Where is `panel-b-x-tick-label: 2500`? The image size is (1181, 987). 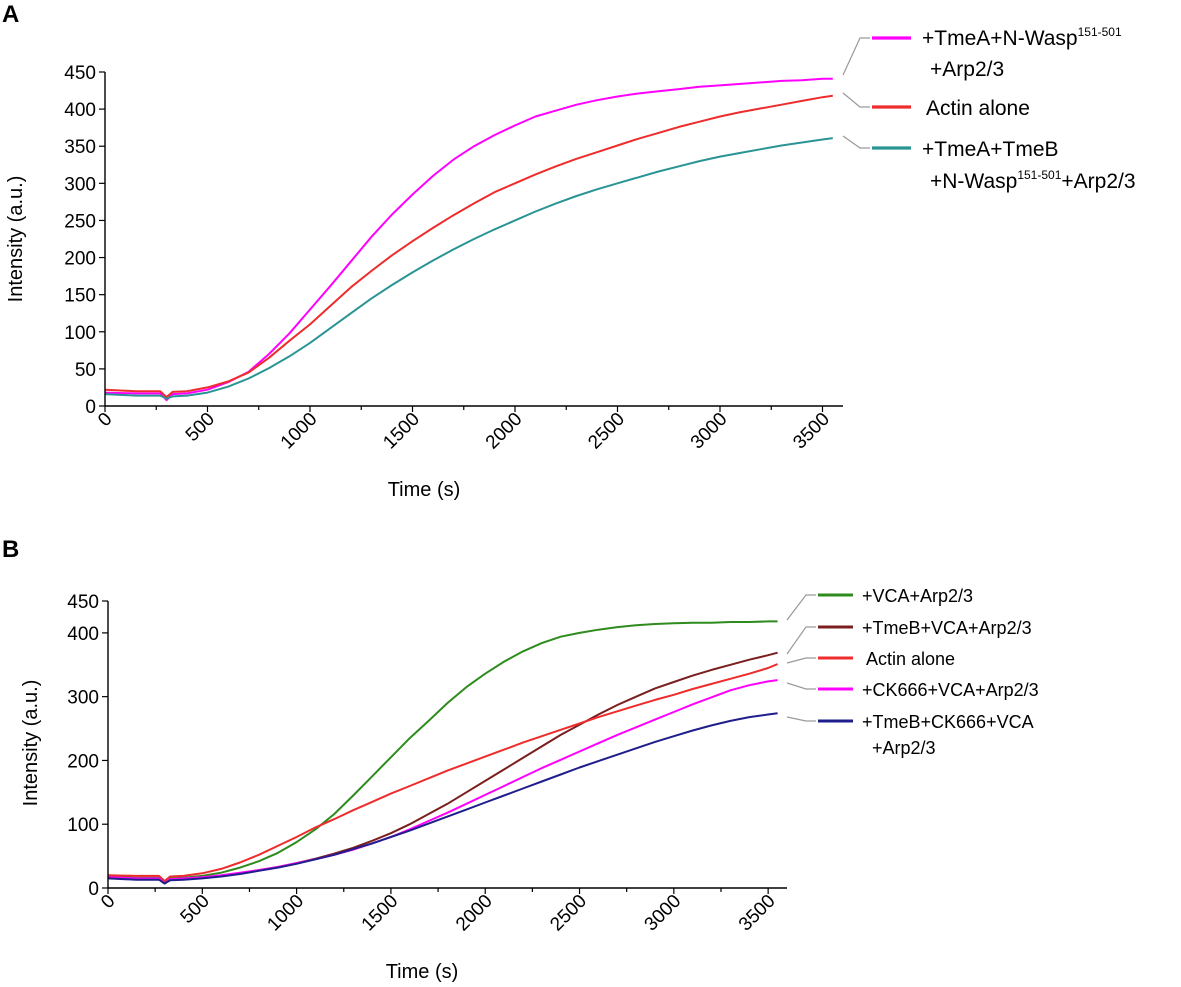
panel-b-x-tick-label: 2500 is located at coordinates (568, 913).